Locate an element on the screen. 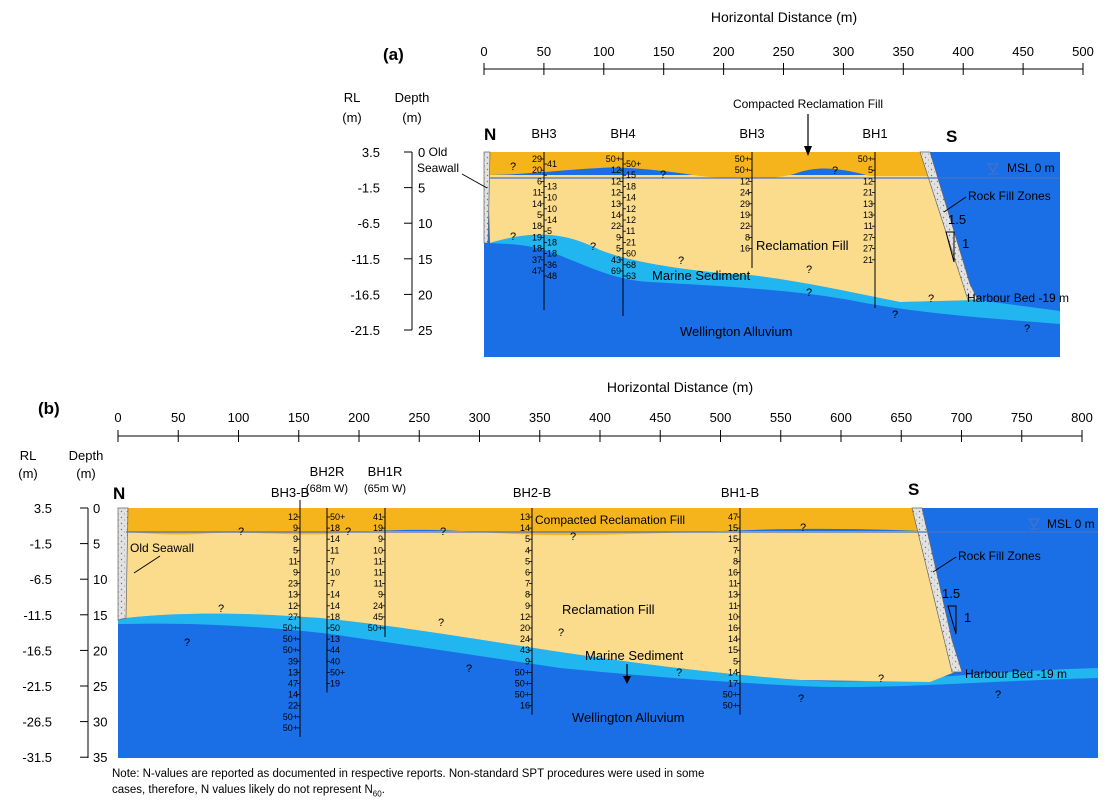 Image resolution: width=1116 pixels, height=805 pixels. panel-b-marine-sediment is located at coordinates (608, 650).